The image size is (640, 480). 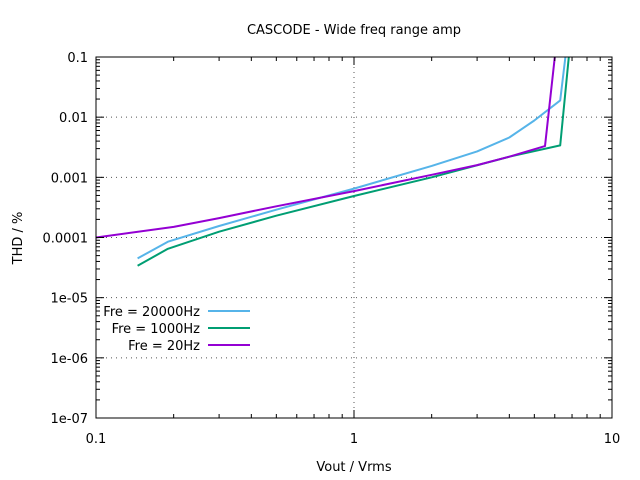 What do you see at coordinates (77, 58) in the screenshot?
I see `y-tick-label: 0.1` at bounding box center [77, 58].